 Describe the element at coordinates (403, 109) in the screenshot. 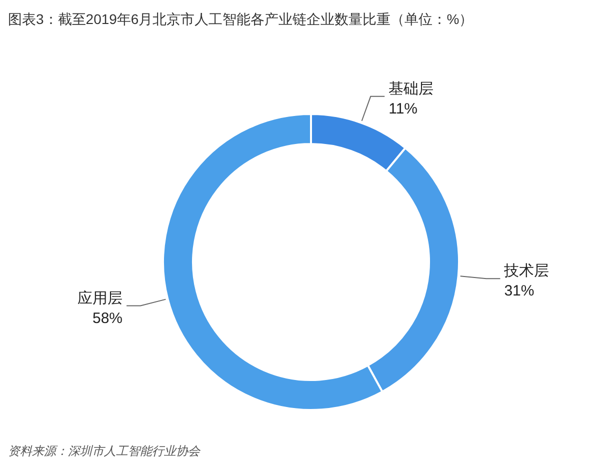

I see `data-label: 11%` at that location.